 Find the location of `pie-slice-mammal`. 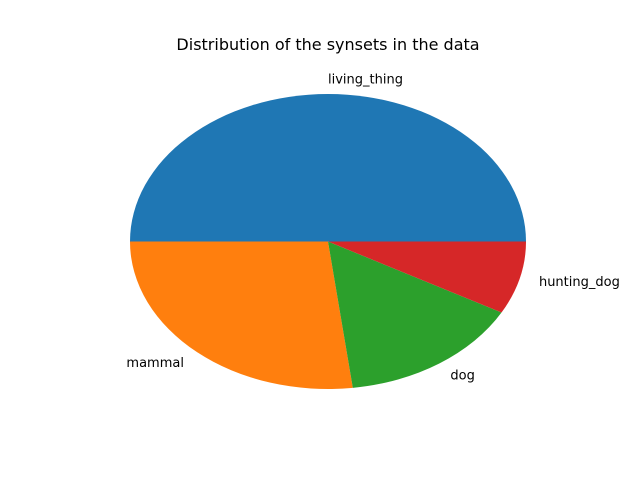

pie-slice-mammal is located at coordinates (241, 315).